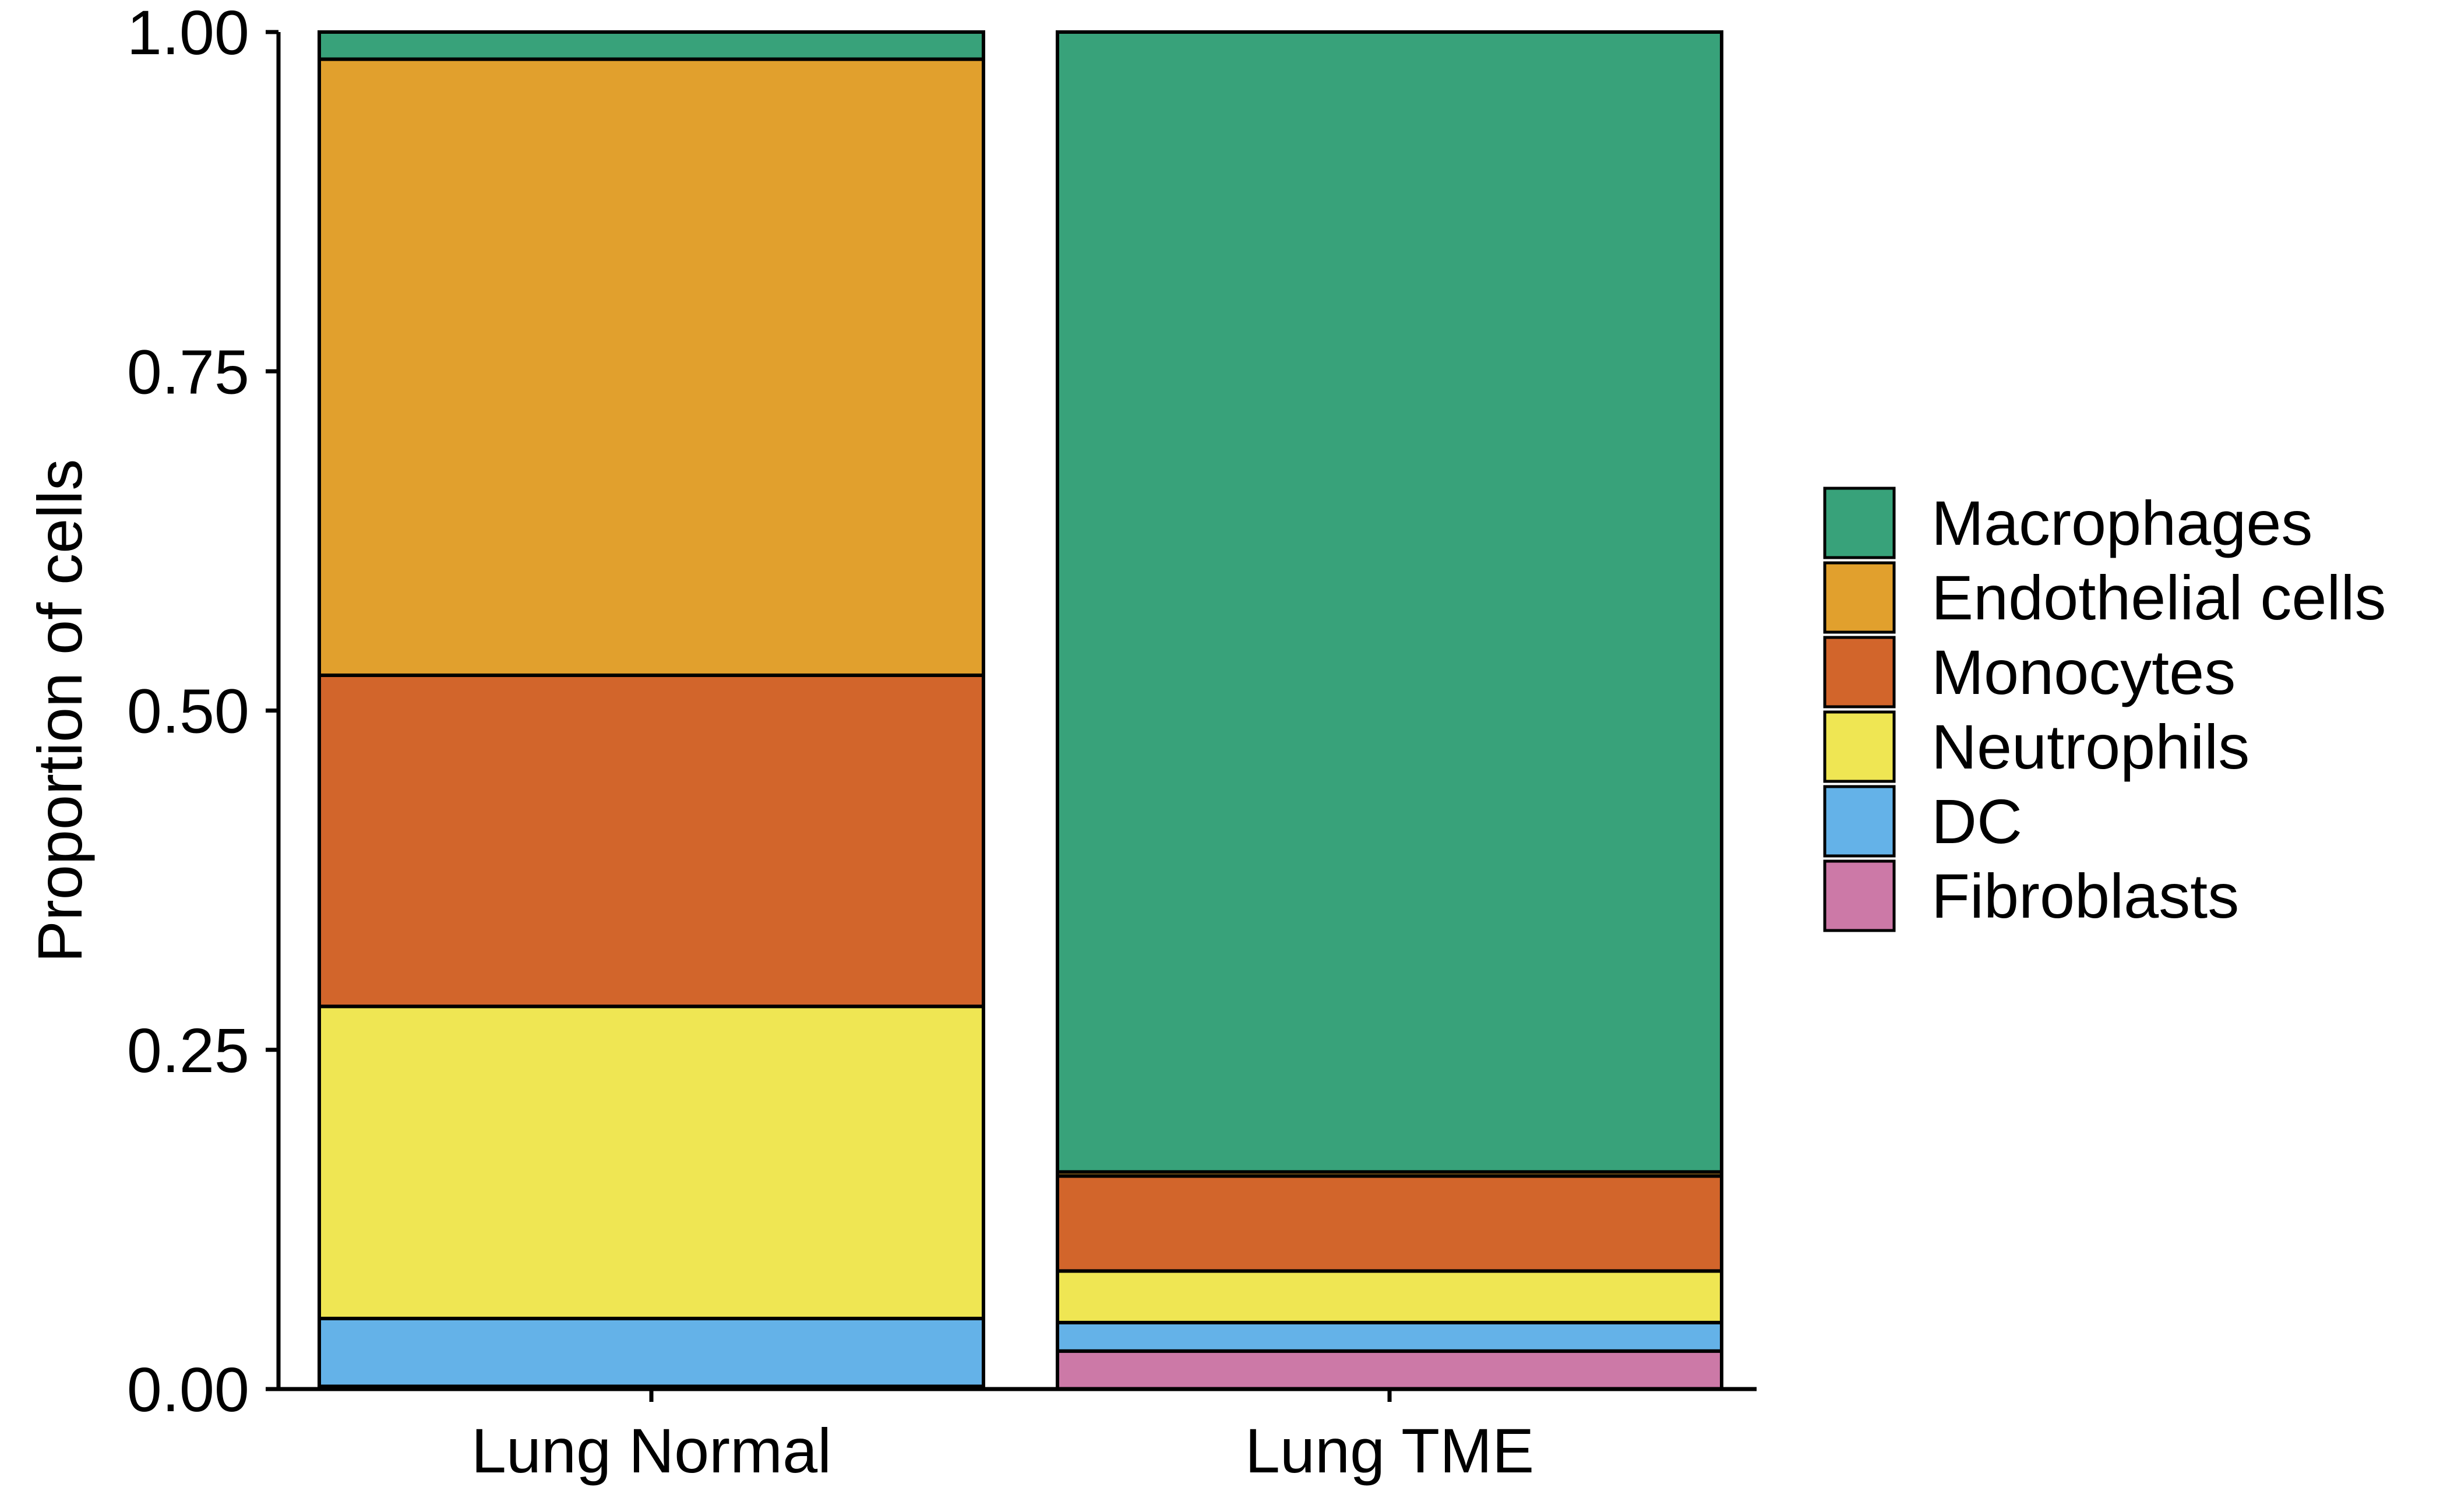 The height and width of the screenshot is (1512, 2447). Describe the element at coordinates (188, 34) in the screenshot. I see `y-tick-label: 1.00` at that location.